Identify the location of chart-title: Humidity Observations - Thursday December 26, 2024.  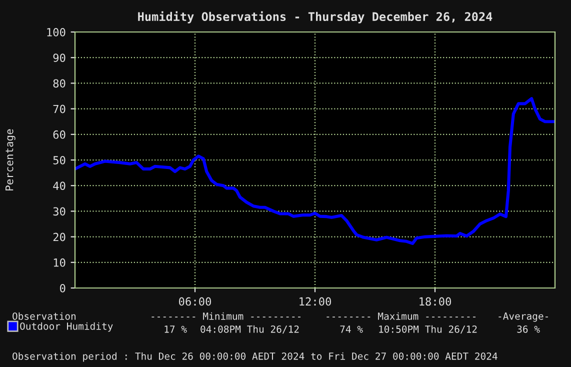
(315, 17).